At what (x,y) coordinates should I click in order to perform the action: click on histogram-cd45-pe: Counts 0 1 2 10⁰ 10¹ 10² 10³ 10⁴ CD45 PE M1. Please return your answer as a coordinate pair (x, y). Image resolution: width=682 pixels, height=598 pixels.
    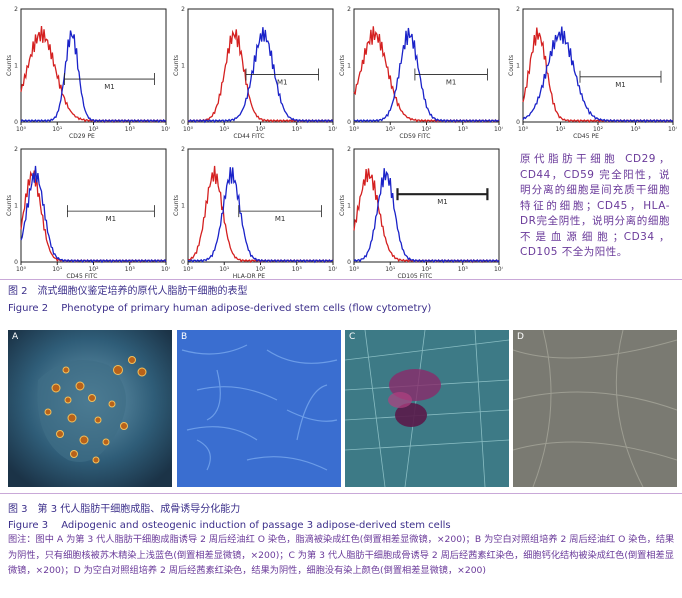
    Looking at the image, I should click on (592, 72).